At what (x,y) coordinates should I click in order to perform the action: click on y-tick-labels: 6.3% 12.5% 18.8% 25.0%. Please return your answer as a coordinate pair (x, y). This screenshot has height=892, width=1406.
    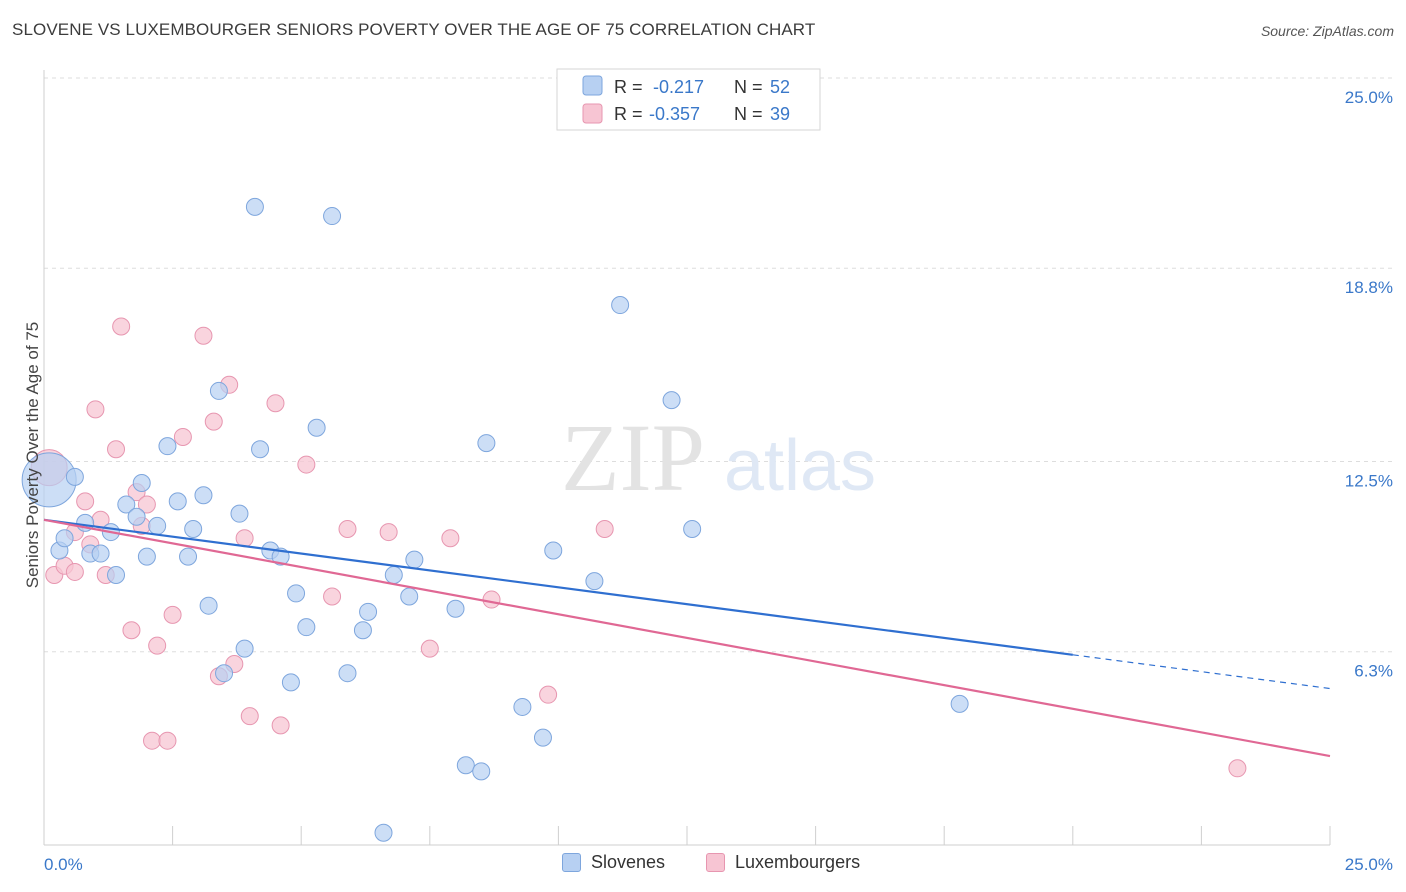
    Looking at the image, I should click on (1369, 384).